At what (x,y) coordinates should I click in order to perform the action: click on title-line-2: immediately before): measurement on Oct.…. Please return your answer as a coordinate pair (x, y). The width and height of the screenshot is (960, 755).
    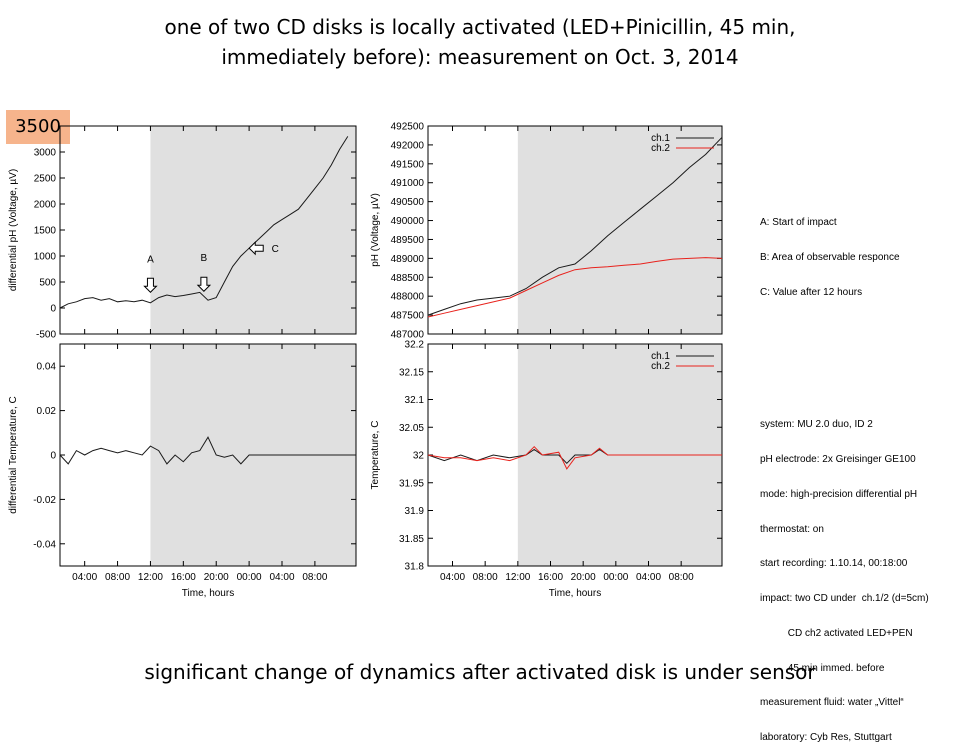
    Looking at the image, I should click on (480, 57).